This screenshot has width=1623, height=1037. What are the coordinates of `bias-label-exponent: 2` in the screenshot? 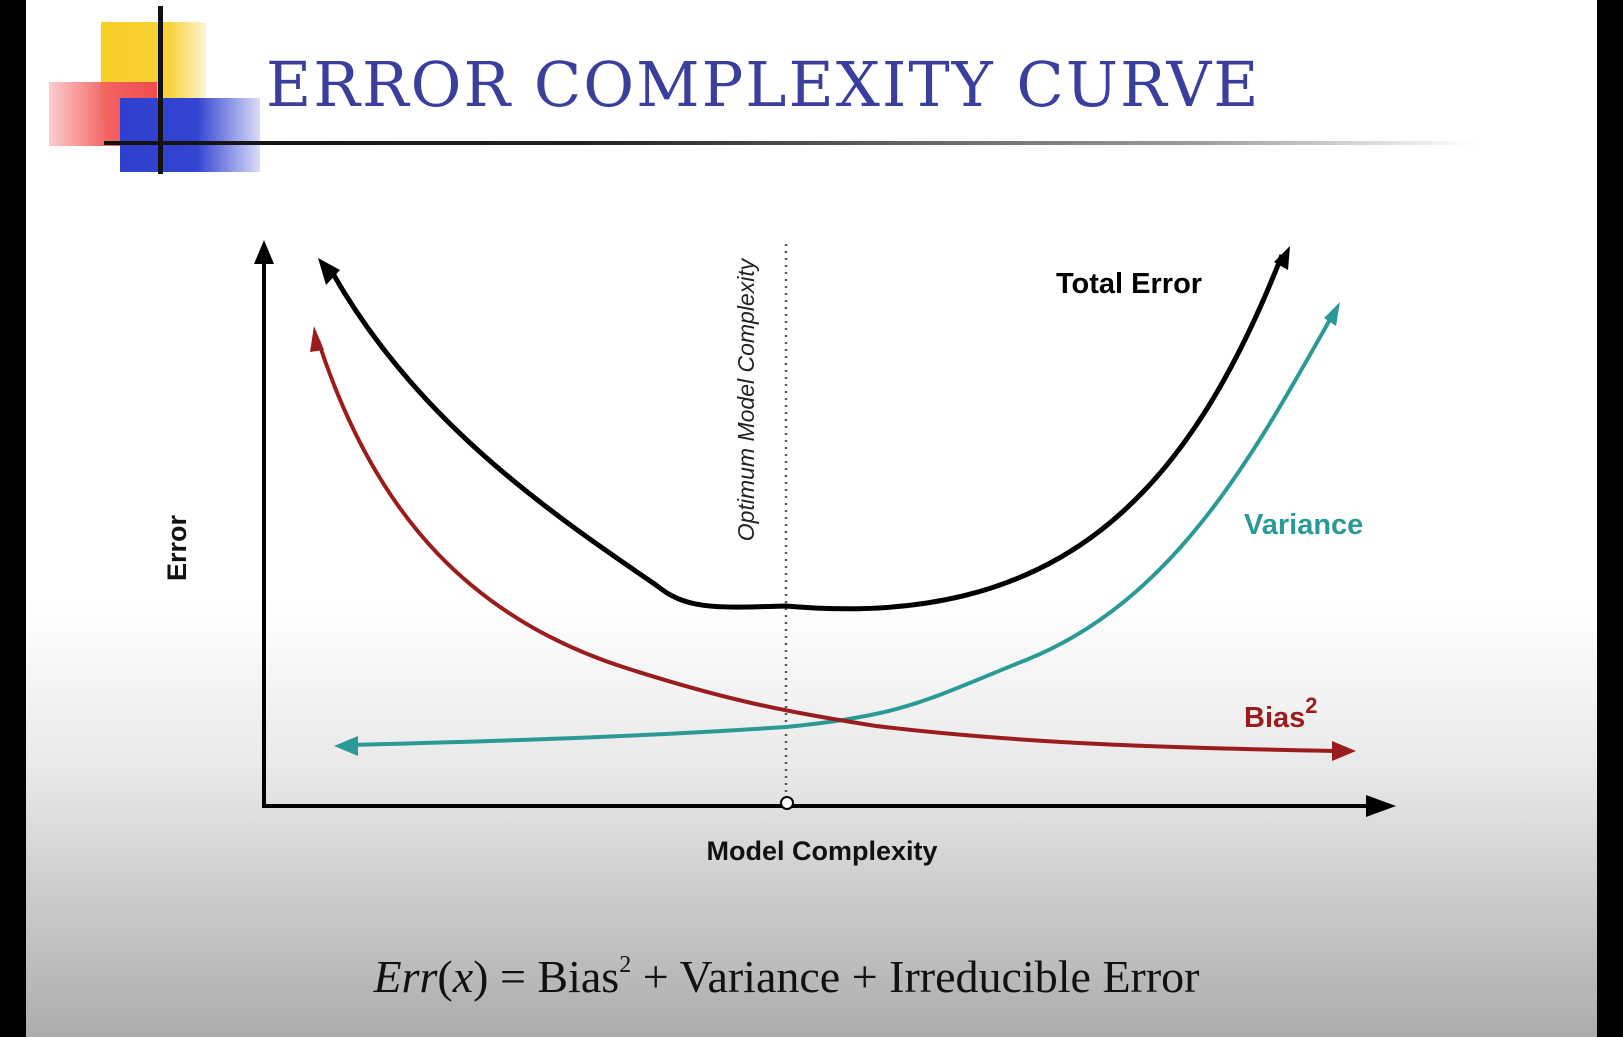 It's located at (1311, 705).